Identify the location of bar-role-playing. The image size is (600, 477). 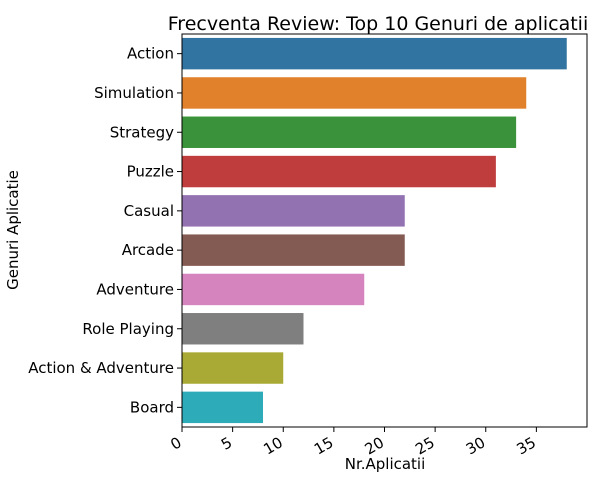
(243, 329).